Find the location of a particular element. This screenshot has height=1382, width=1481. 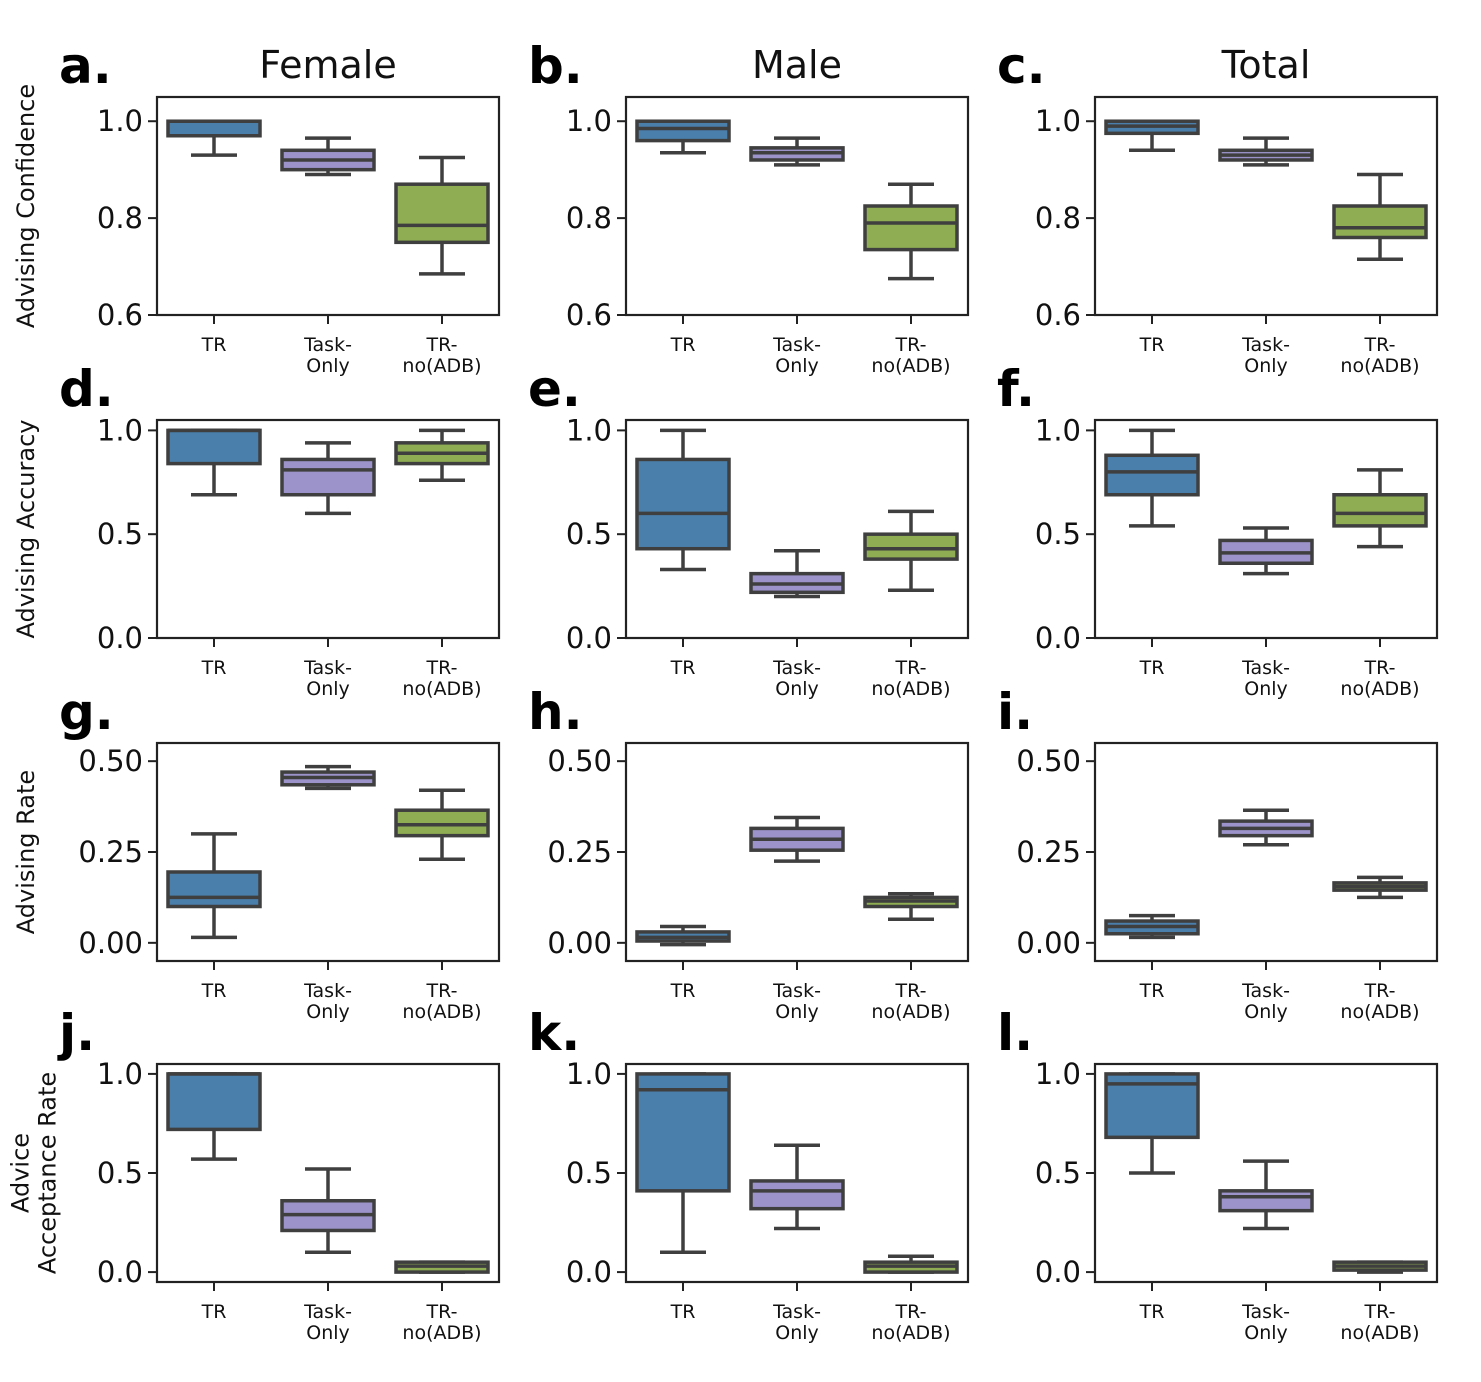

panel-f: f. 0.0 0.5 1.0 TR Task-Only TR-no(ADB) is located at coordinates (1218, 530).